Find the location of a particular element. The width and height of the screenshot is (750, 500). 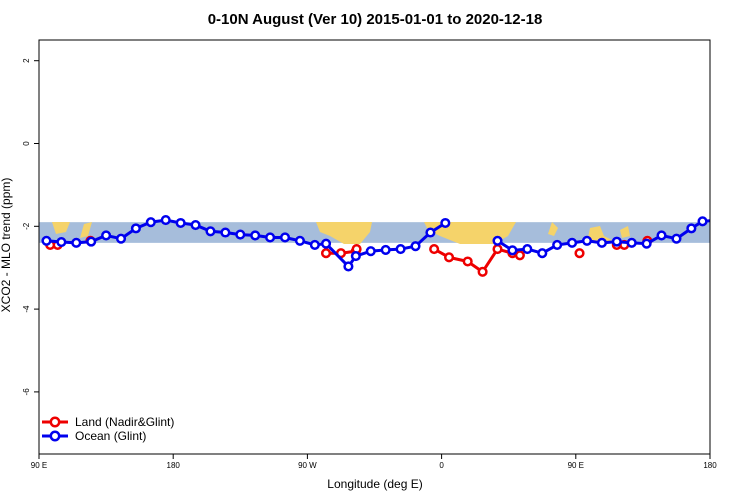

y-tick-label: 0 is located at coordinates (26, 143).